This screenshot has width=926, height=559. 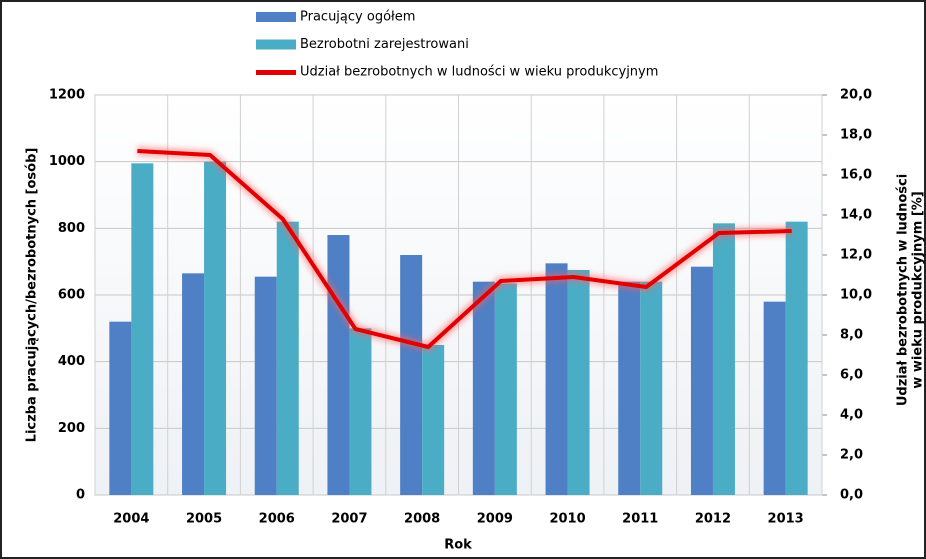 What do you see at coordinates (204, 519) in the screenshot?
I see `x-tick-label: 2005` at bounding box center [204, 519].